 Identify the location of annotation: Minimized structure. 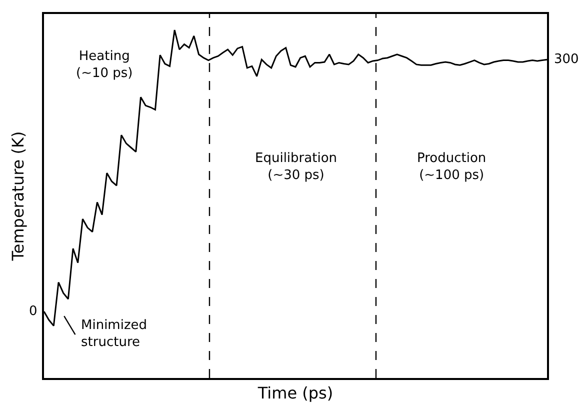
(114, 334).